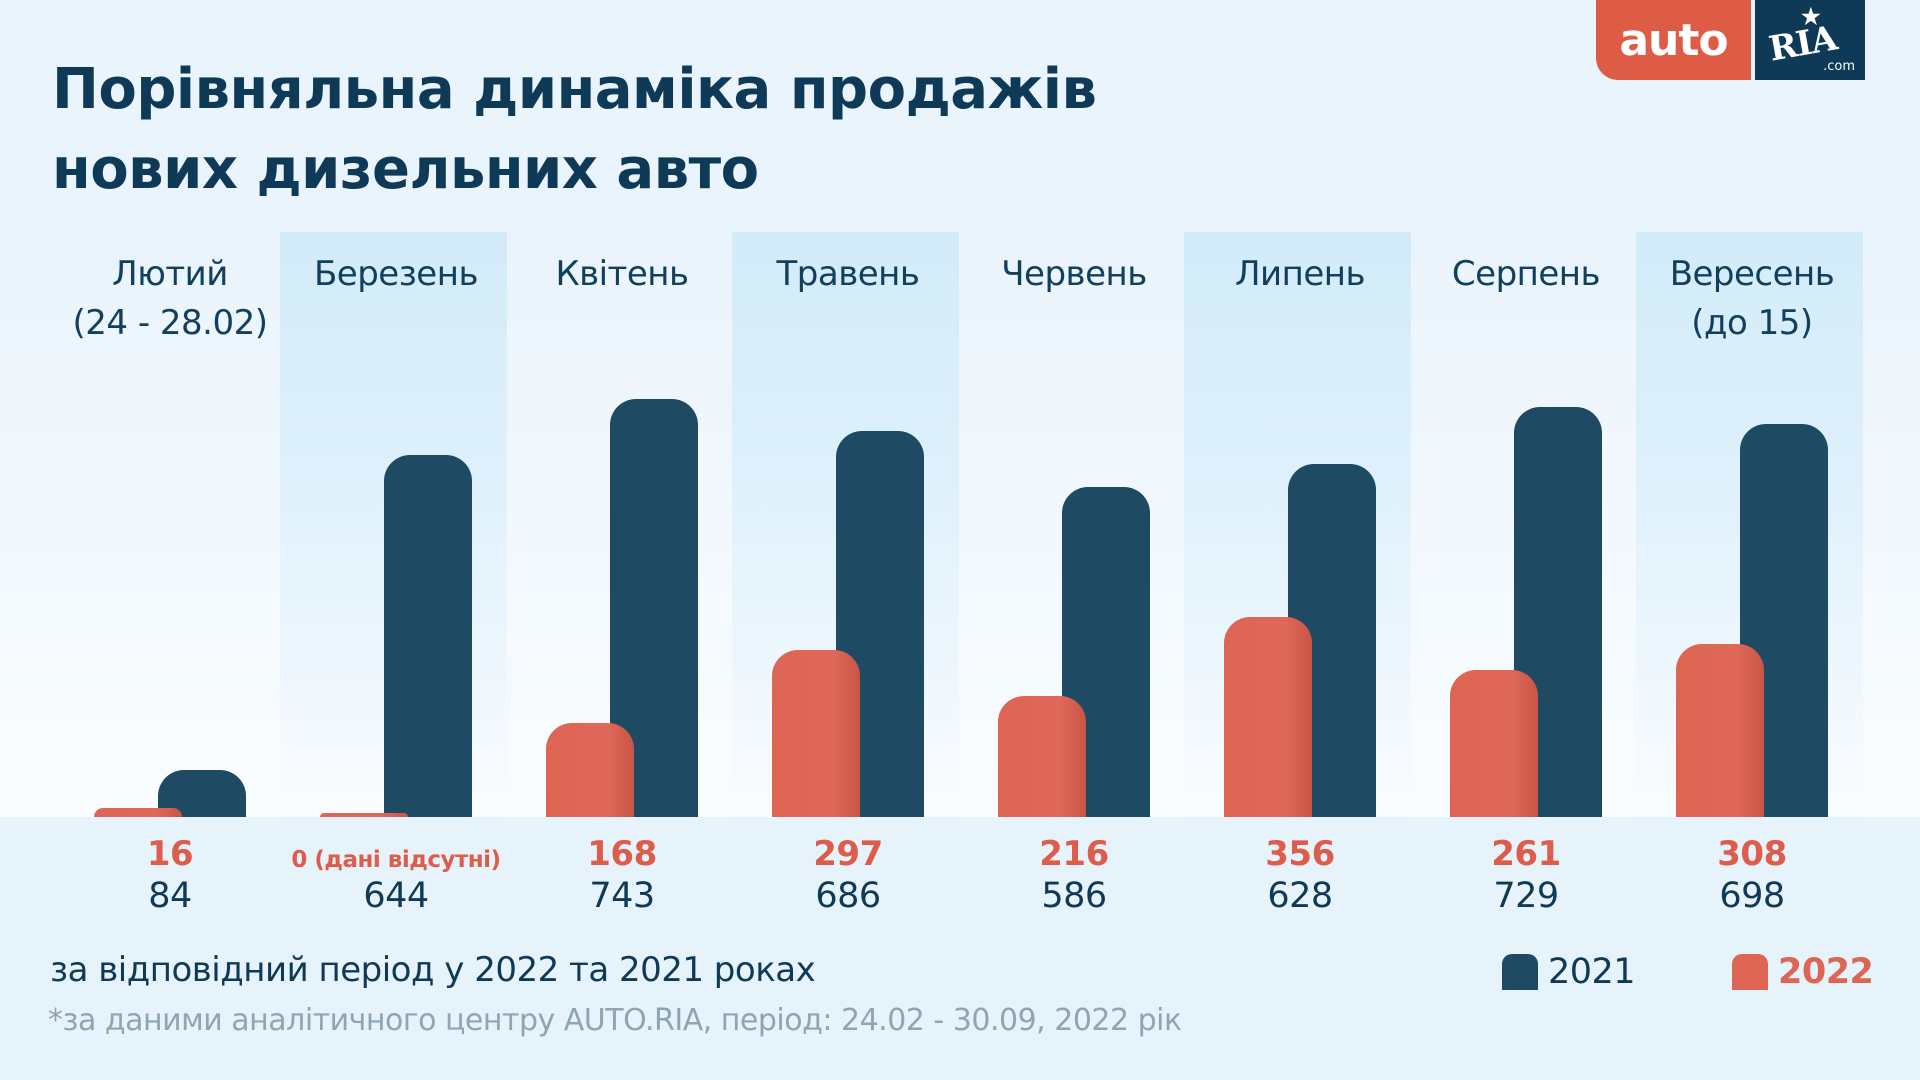  I want to click on category-label-period: (до 15), so click(1752, 323).